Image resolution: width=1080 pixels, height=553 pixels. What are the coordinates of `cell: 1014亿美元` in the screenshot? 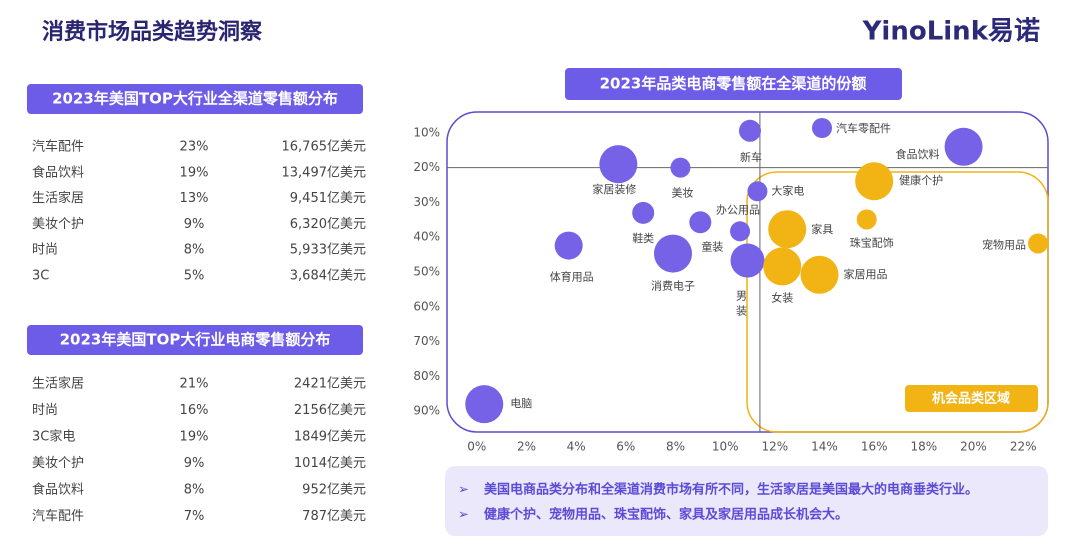 It's located at (330, 463).